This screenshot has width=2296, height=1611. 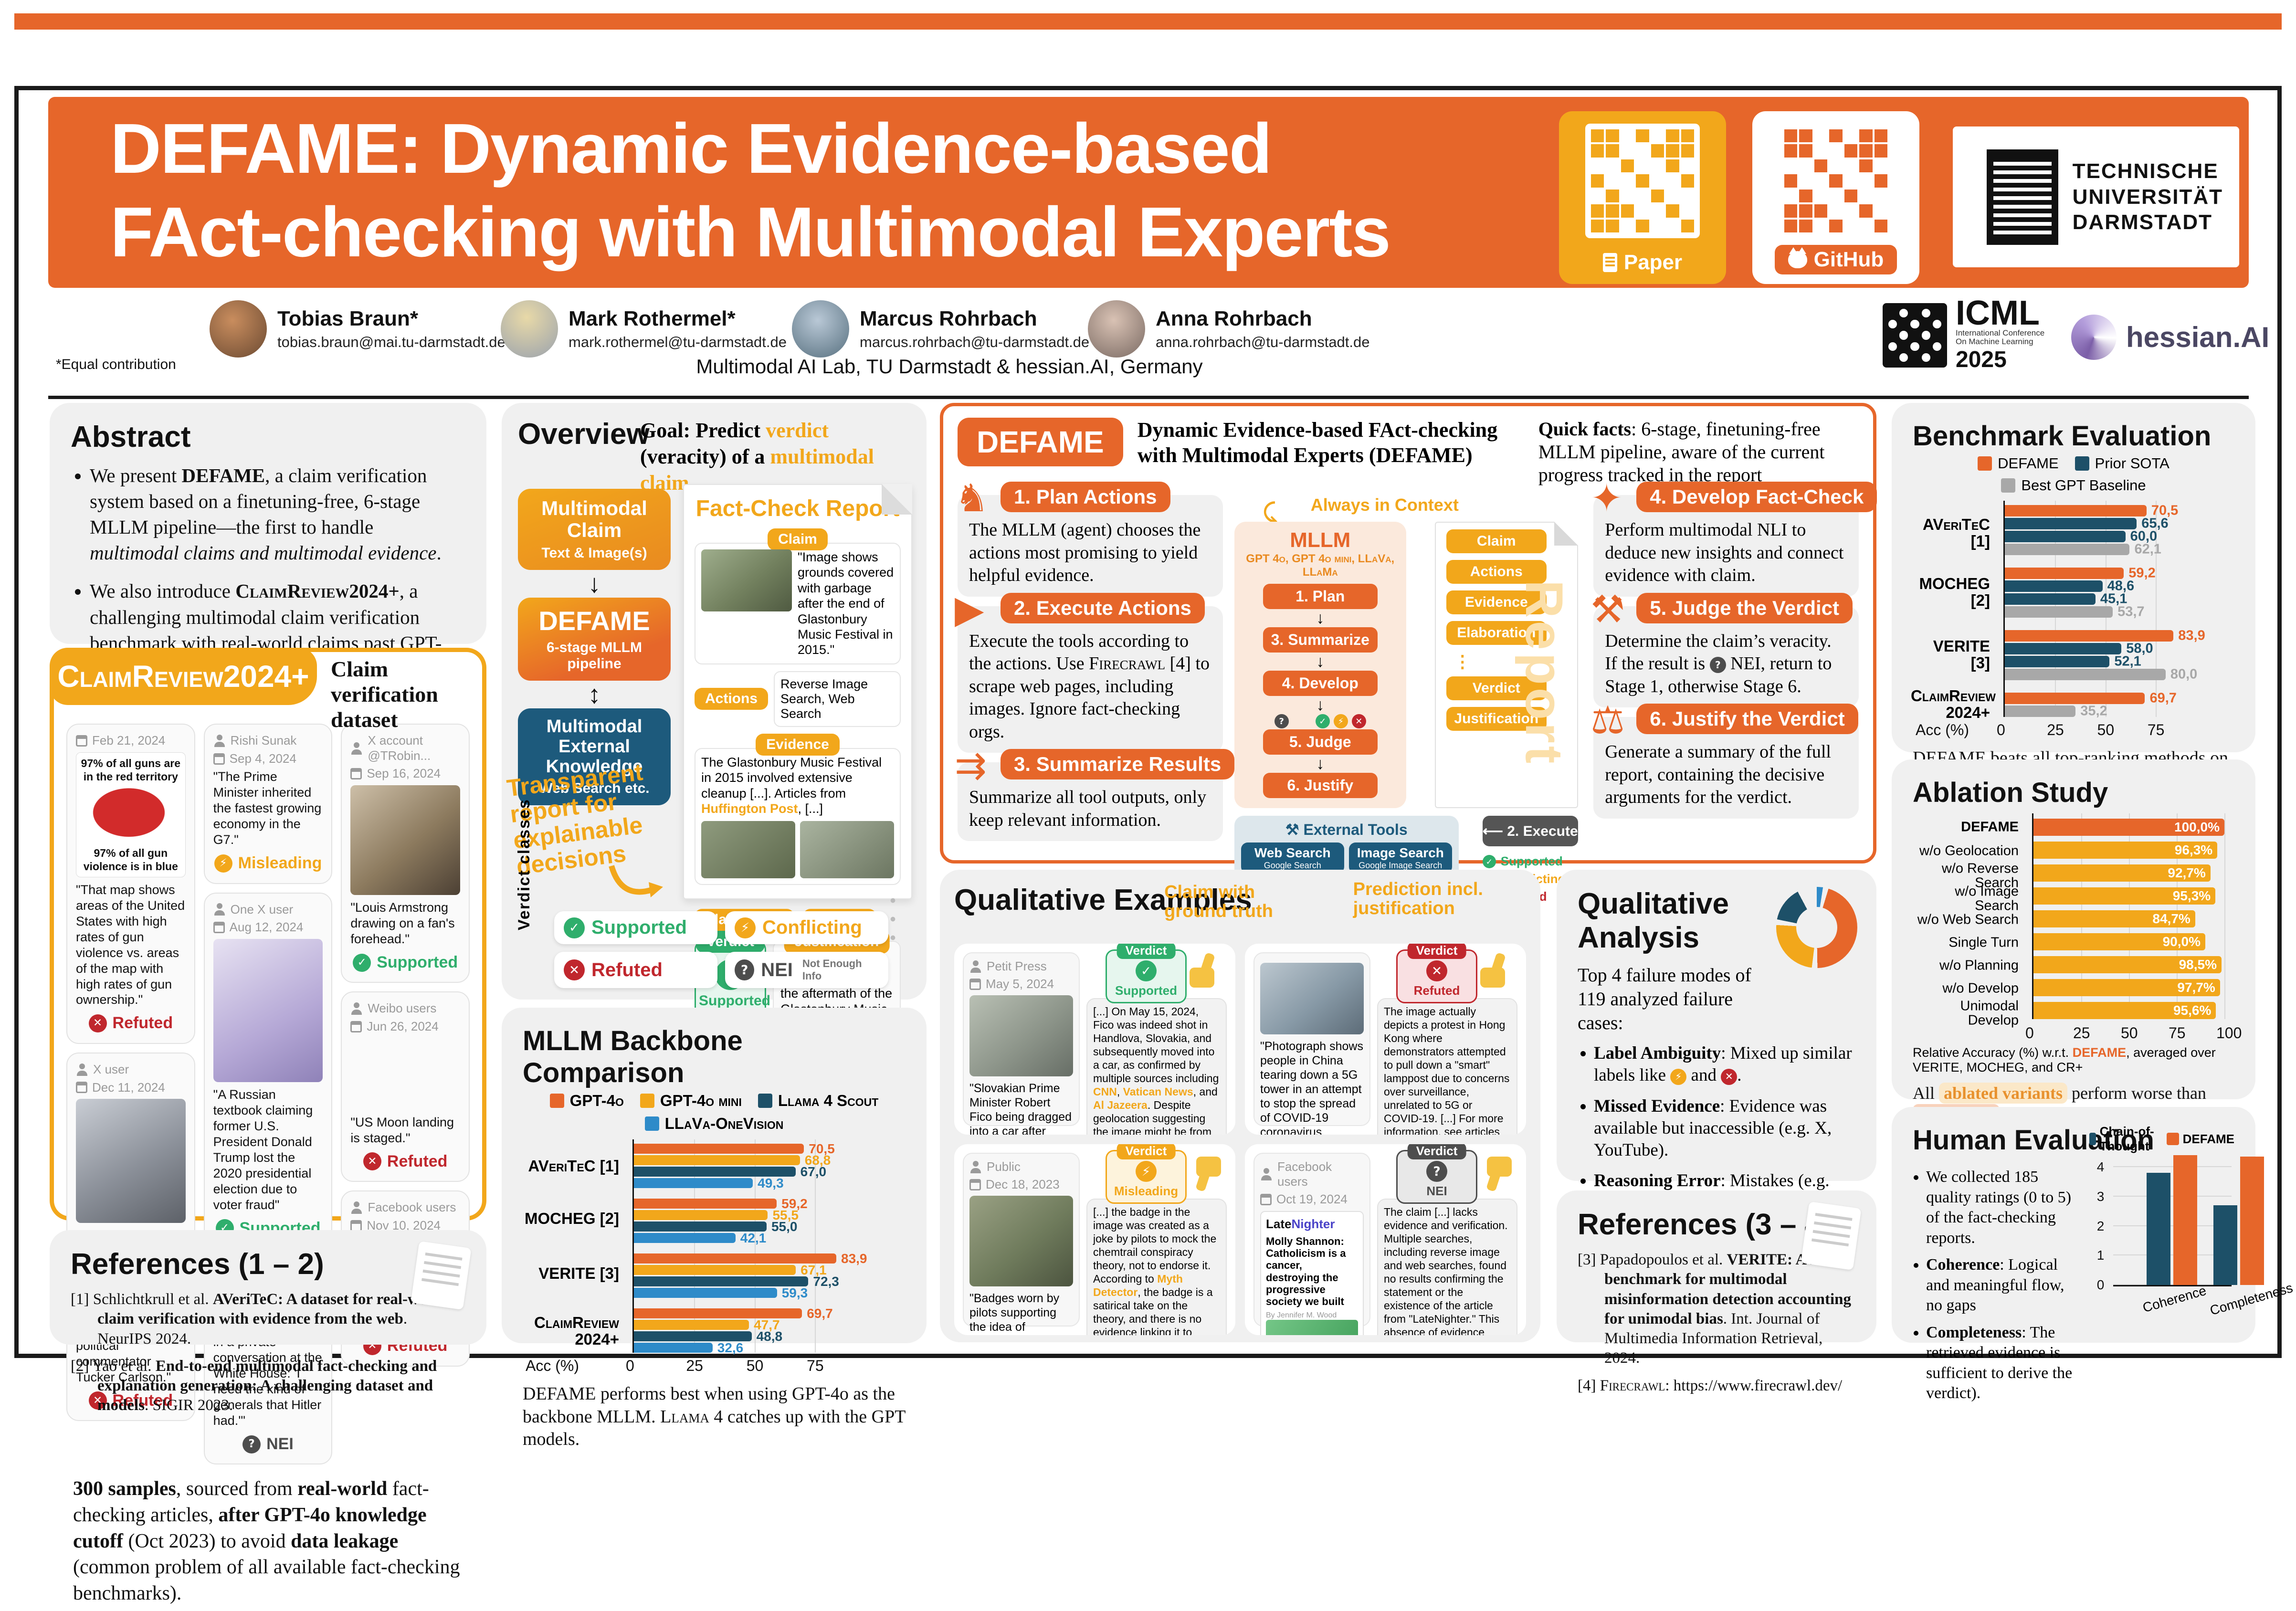 I want to click on bar-98,5%: 98,5%, so click(x=2127, y=964).